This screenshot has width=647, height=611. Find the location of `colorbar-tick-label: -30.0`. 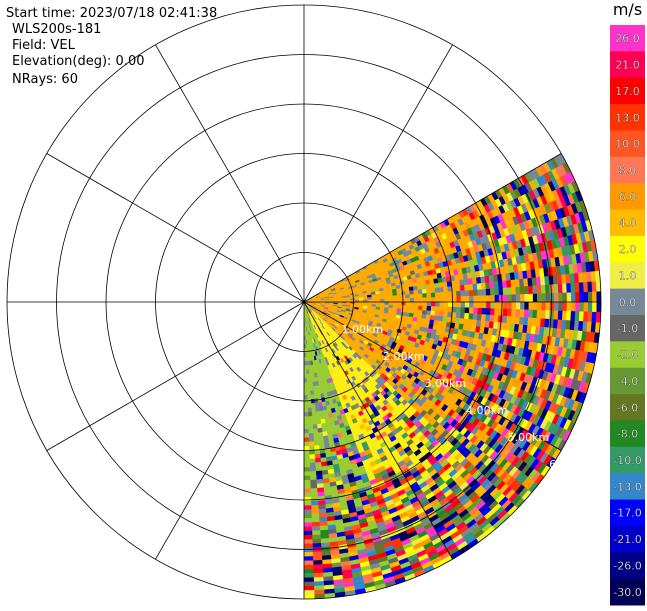

colorbar-tick-label: -30.0 is located at coordinates (627, 592).